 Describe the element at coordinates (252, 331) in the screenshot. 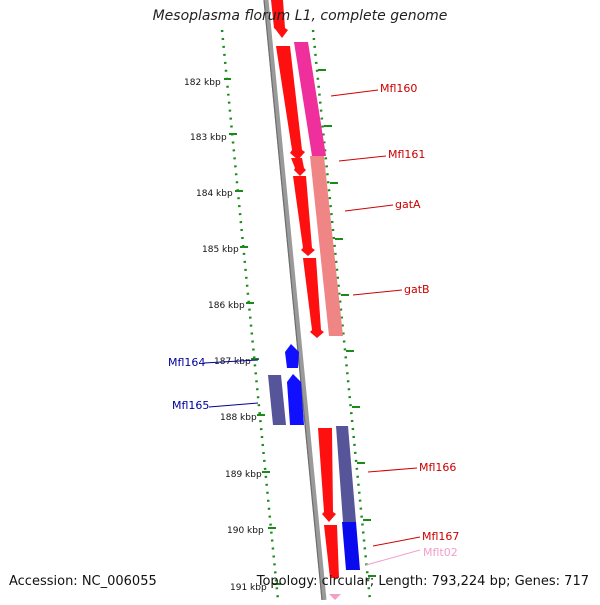

I see `kbp-ticks-left` at that location.